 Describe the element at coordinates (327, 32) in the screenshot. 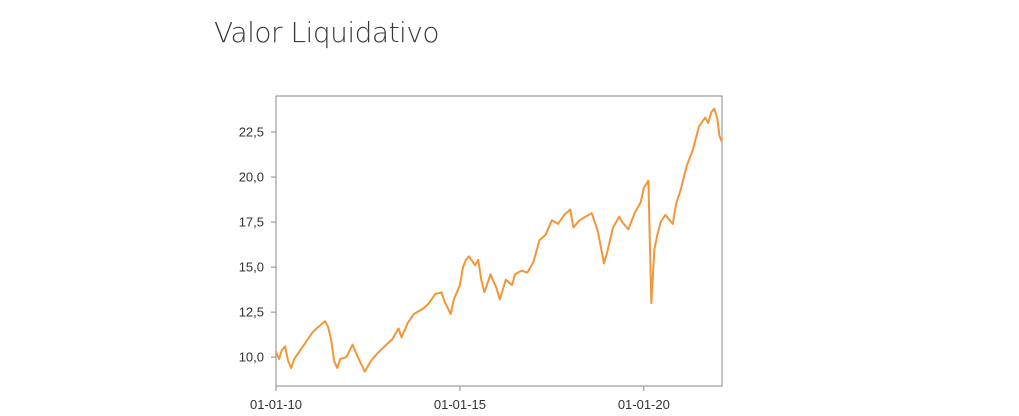

I see `page-title: Valor Liquidativo` at that location.